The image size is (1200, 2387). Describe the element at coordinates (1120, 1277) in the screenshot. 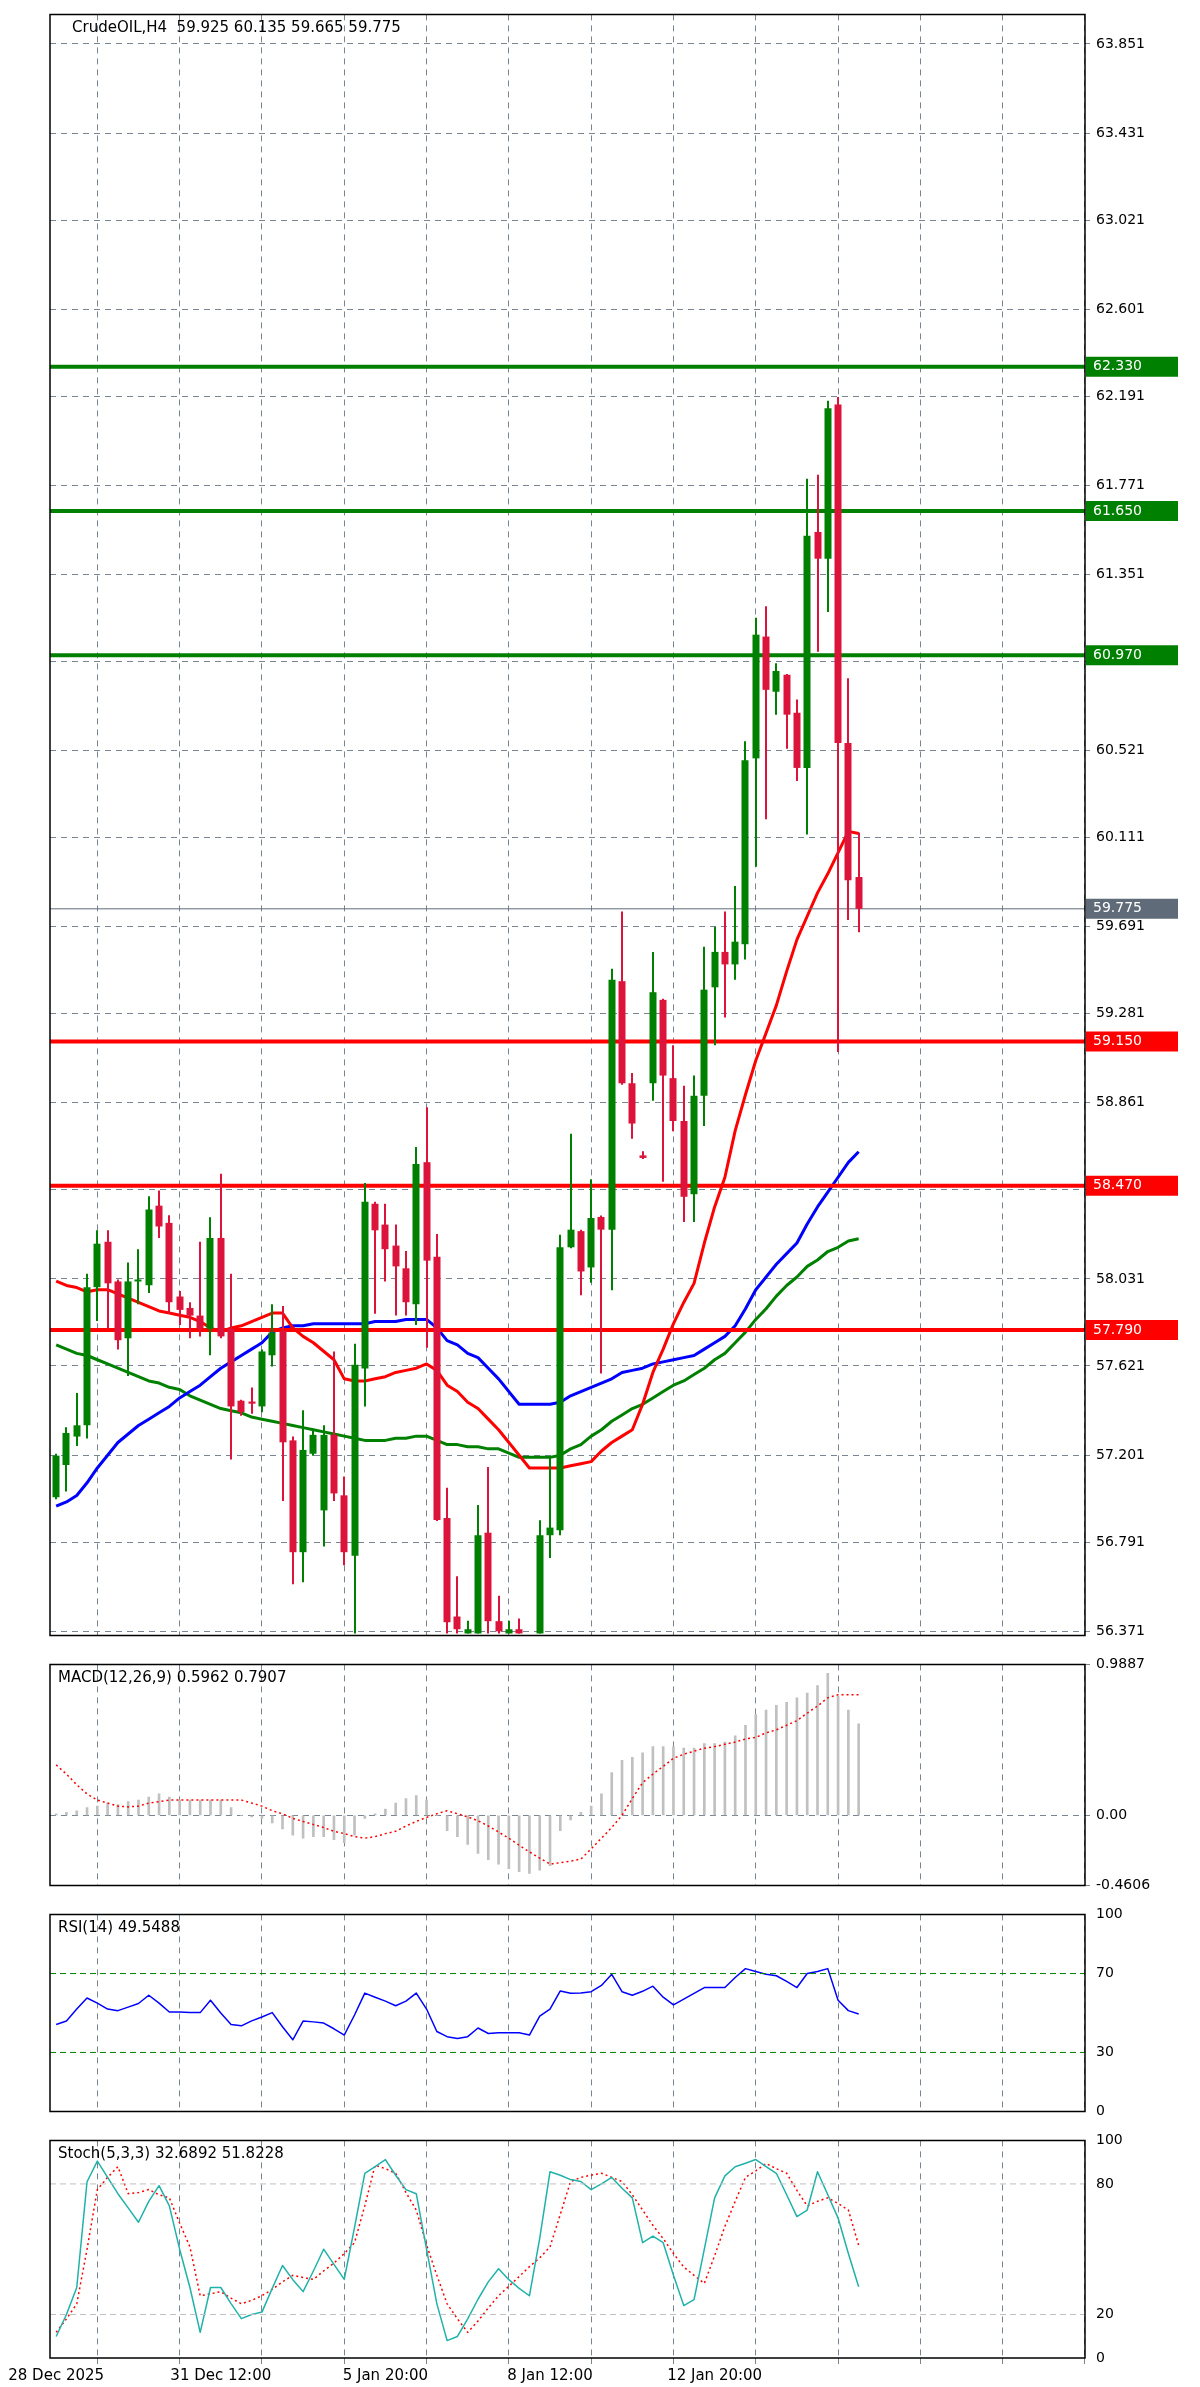

I see `y-tick-label: 58.031` at that location.